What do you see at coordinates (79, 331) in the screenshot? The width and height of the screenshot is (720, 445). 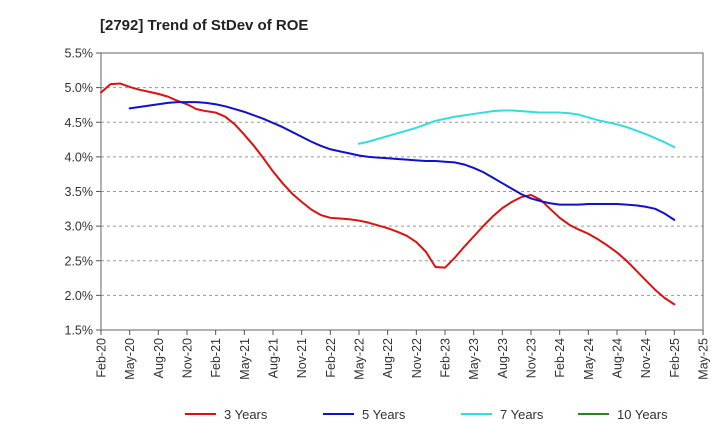 I see `y-tick-label: 1.5%` at bounding box center [79, 331].